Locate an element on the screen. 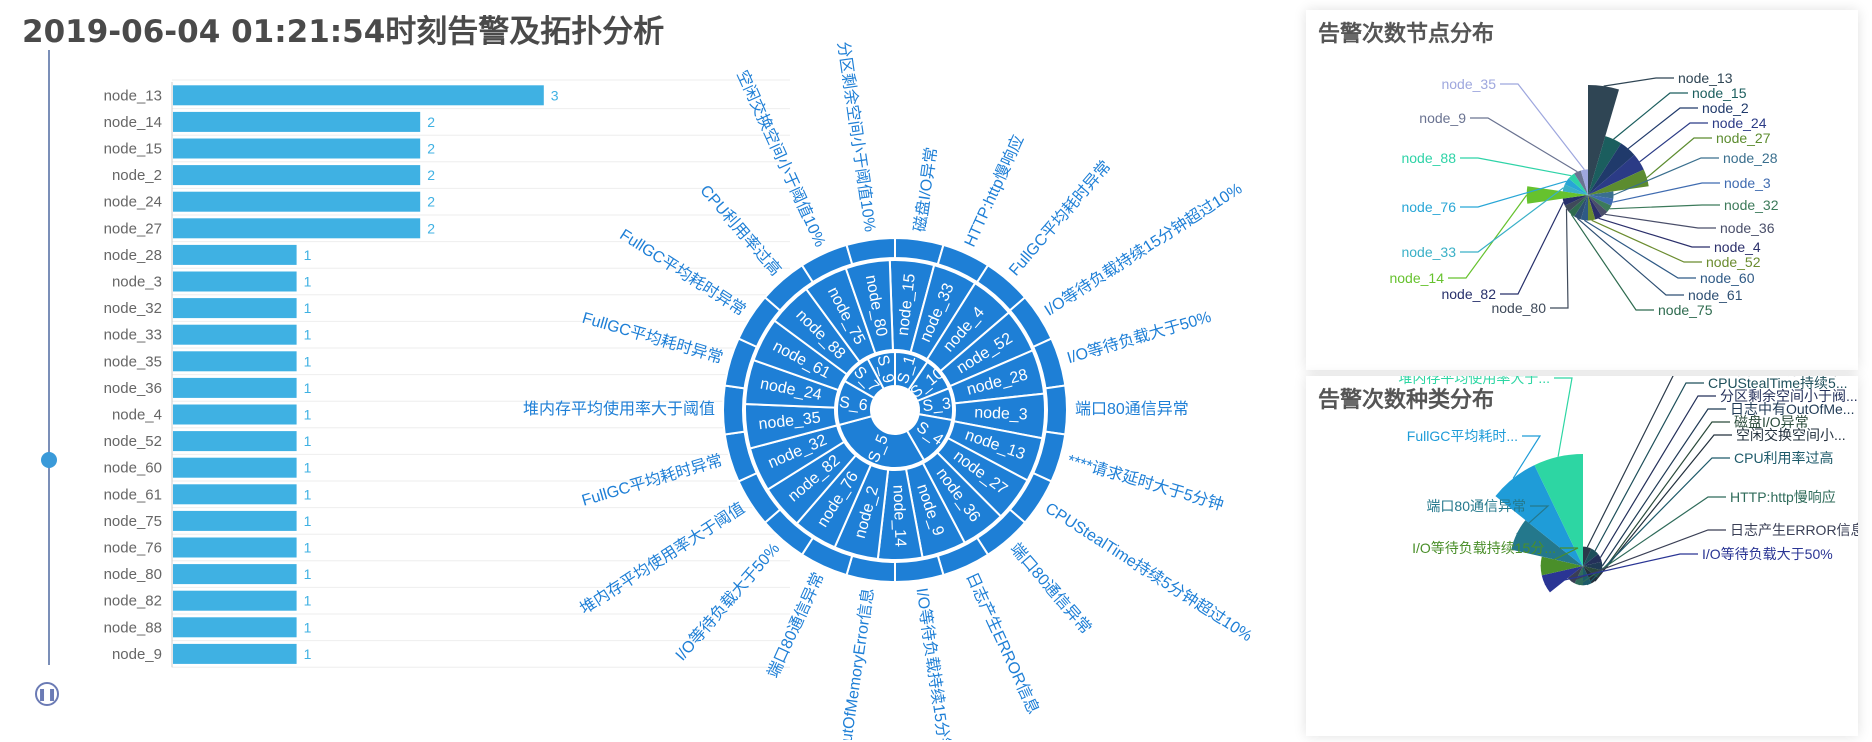 Image resolution: width=1872 pixels, height=742 pixels. rose-label: node_52 is located at coordinates (1733, 262).